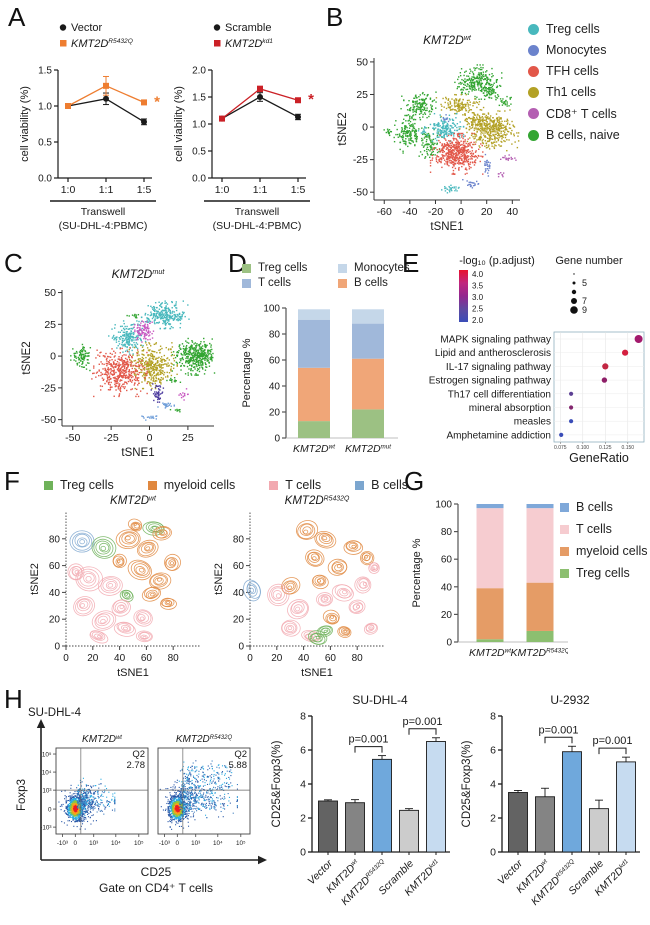 The height and width of the screenshot is (925, 650). Describe the element at coordinates (199, 152) in the screenshot. I see `svg-text: 0.5` at that location.